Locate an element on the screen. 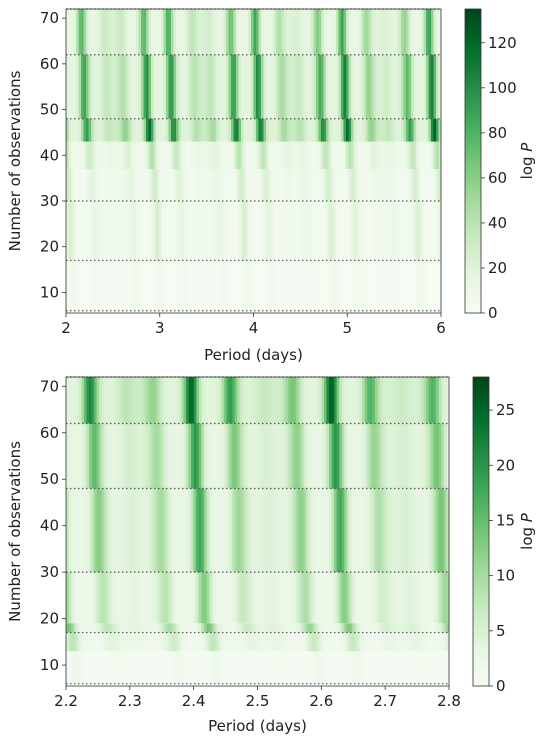 Image resolution: width=541 pixels, height=740 pixels. colorbar-label: log P is located at coordinates (527, 531).